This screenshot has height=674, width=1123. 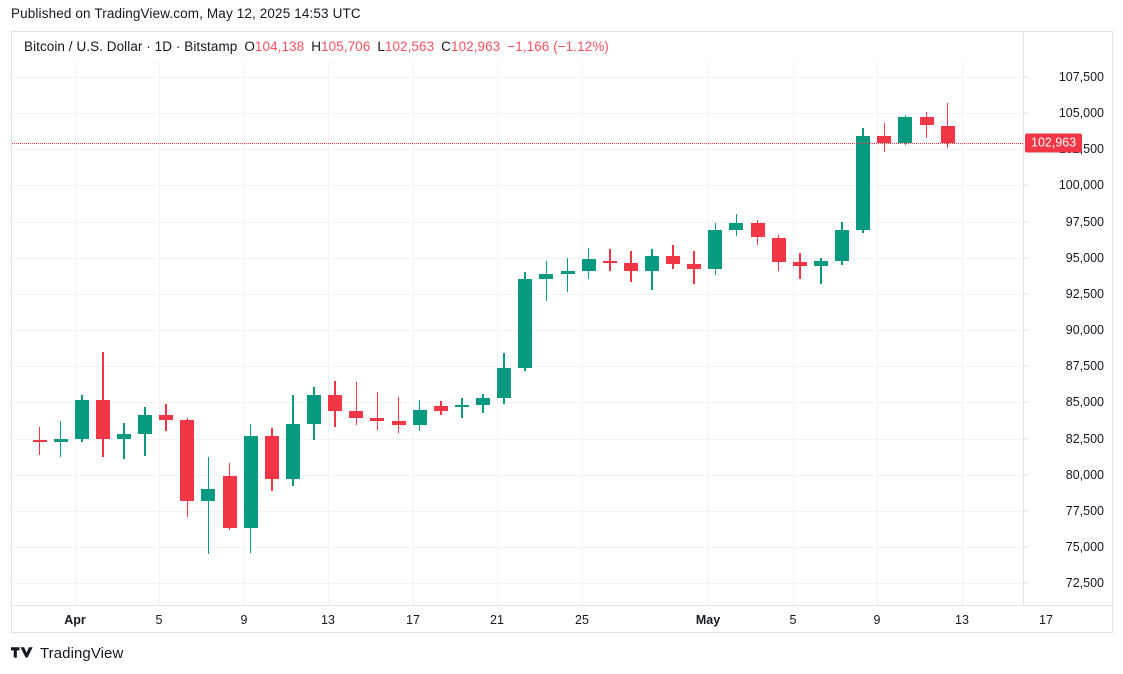 I want to click on legend-high-label: H, so click(x=316, y=46).